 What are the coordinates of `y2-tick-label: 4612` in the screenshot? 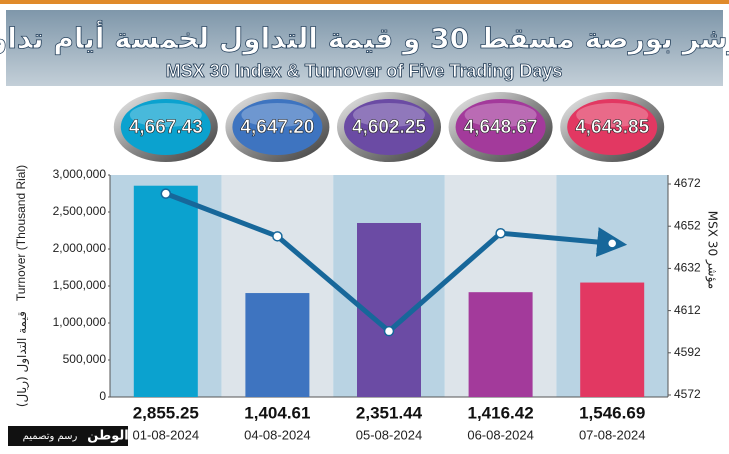 It's located at (687, 310).